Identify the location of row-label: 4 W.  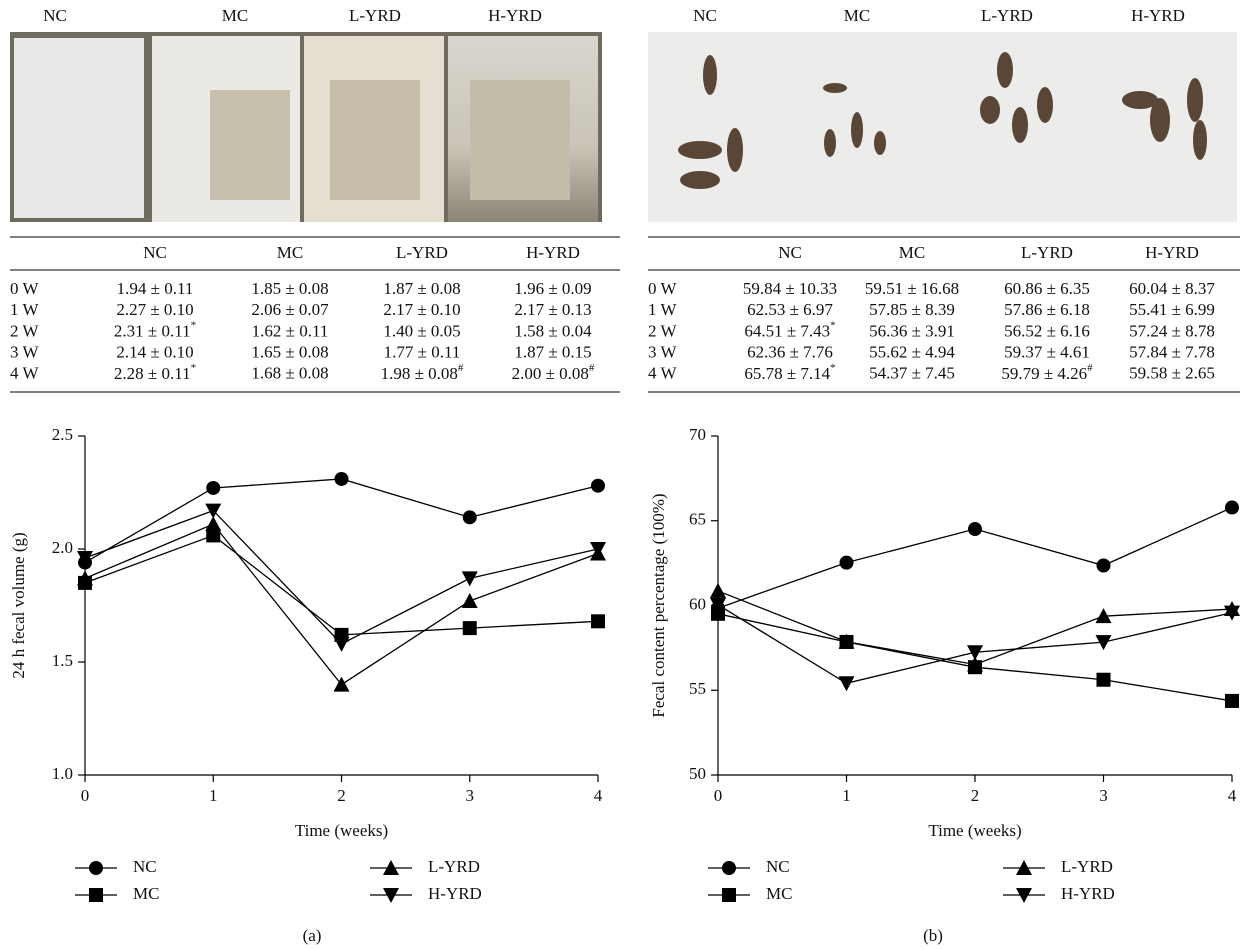
(24, 373).